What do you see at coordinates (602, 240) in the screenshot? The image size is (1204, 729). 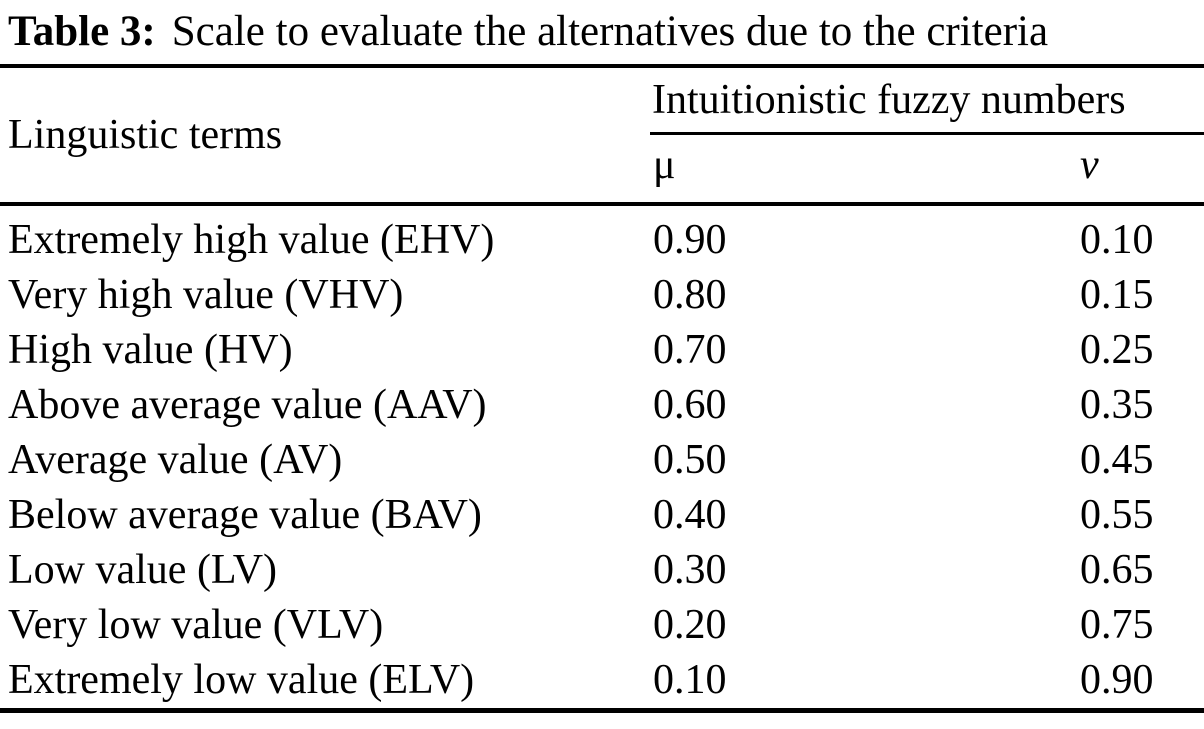 I see `table-row: Extremely high value (EHV) 0.90 0.10` at bounding box center [602, 240].